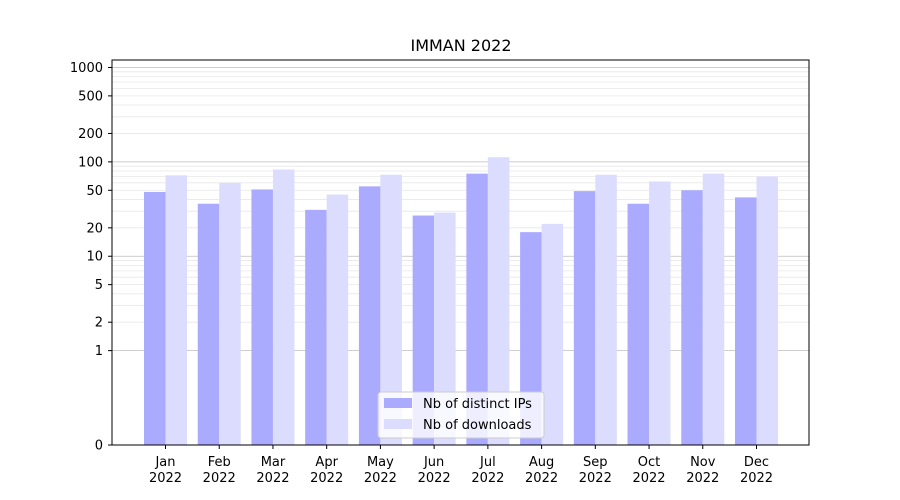 The image size is (900, 500). I want to click on x-tick-label: Mar 2022, so click(272, 470).